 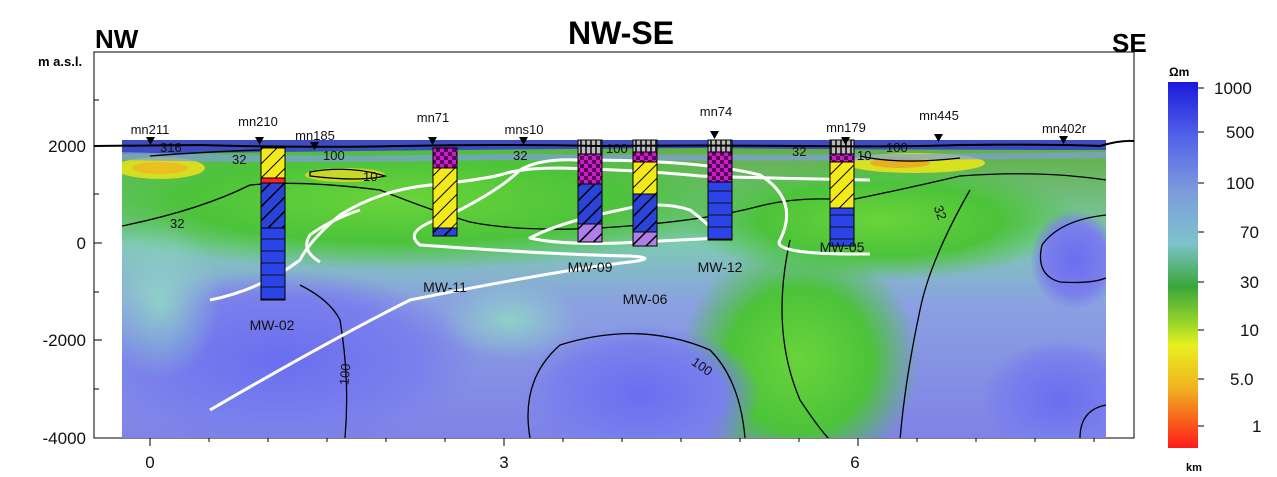 What do you see at coordinates (1064, 128) in the screenshot?
I see `station-label: mn402r` at bounding box center [1064, 128].